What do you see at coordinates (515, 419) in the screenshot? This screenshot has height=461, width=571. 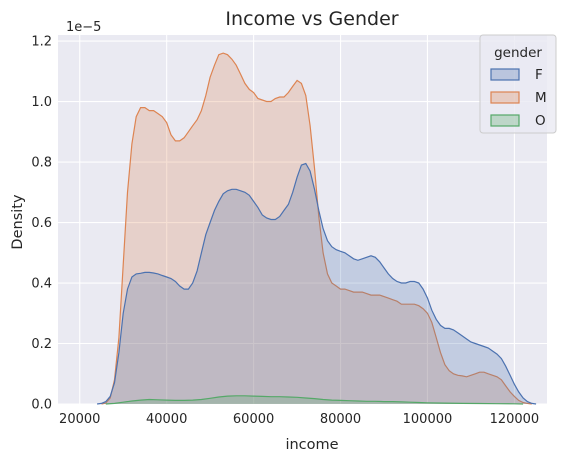 I see `x-tick-label: 120000` at bounding box center [515, 419].